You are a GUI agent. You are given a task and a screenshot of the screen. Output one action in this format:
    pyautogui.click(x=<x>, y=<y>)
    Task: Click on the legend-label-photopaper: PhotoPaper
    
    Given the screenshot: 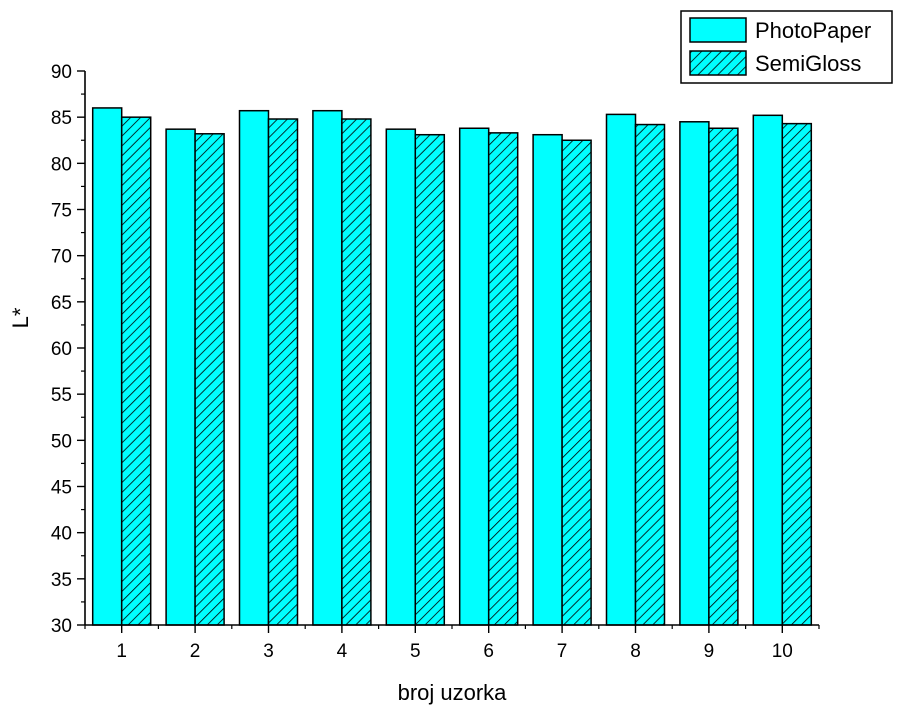 What is the action you would take?
    pyautogui.click(x=813, y=30)
    